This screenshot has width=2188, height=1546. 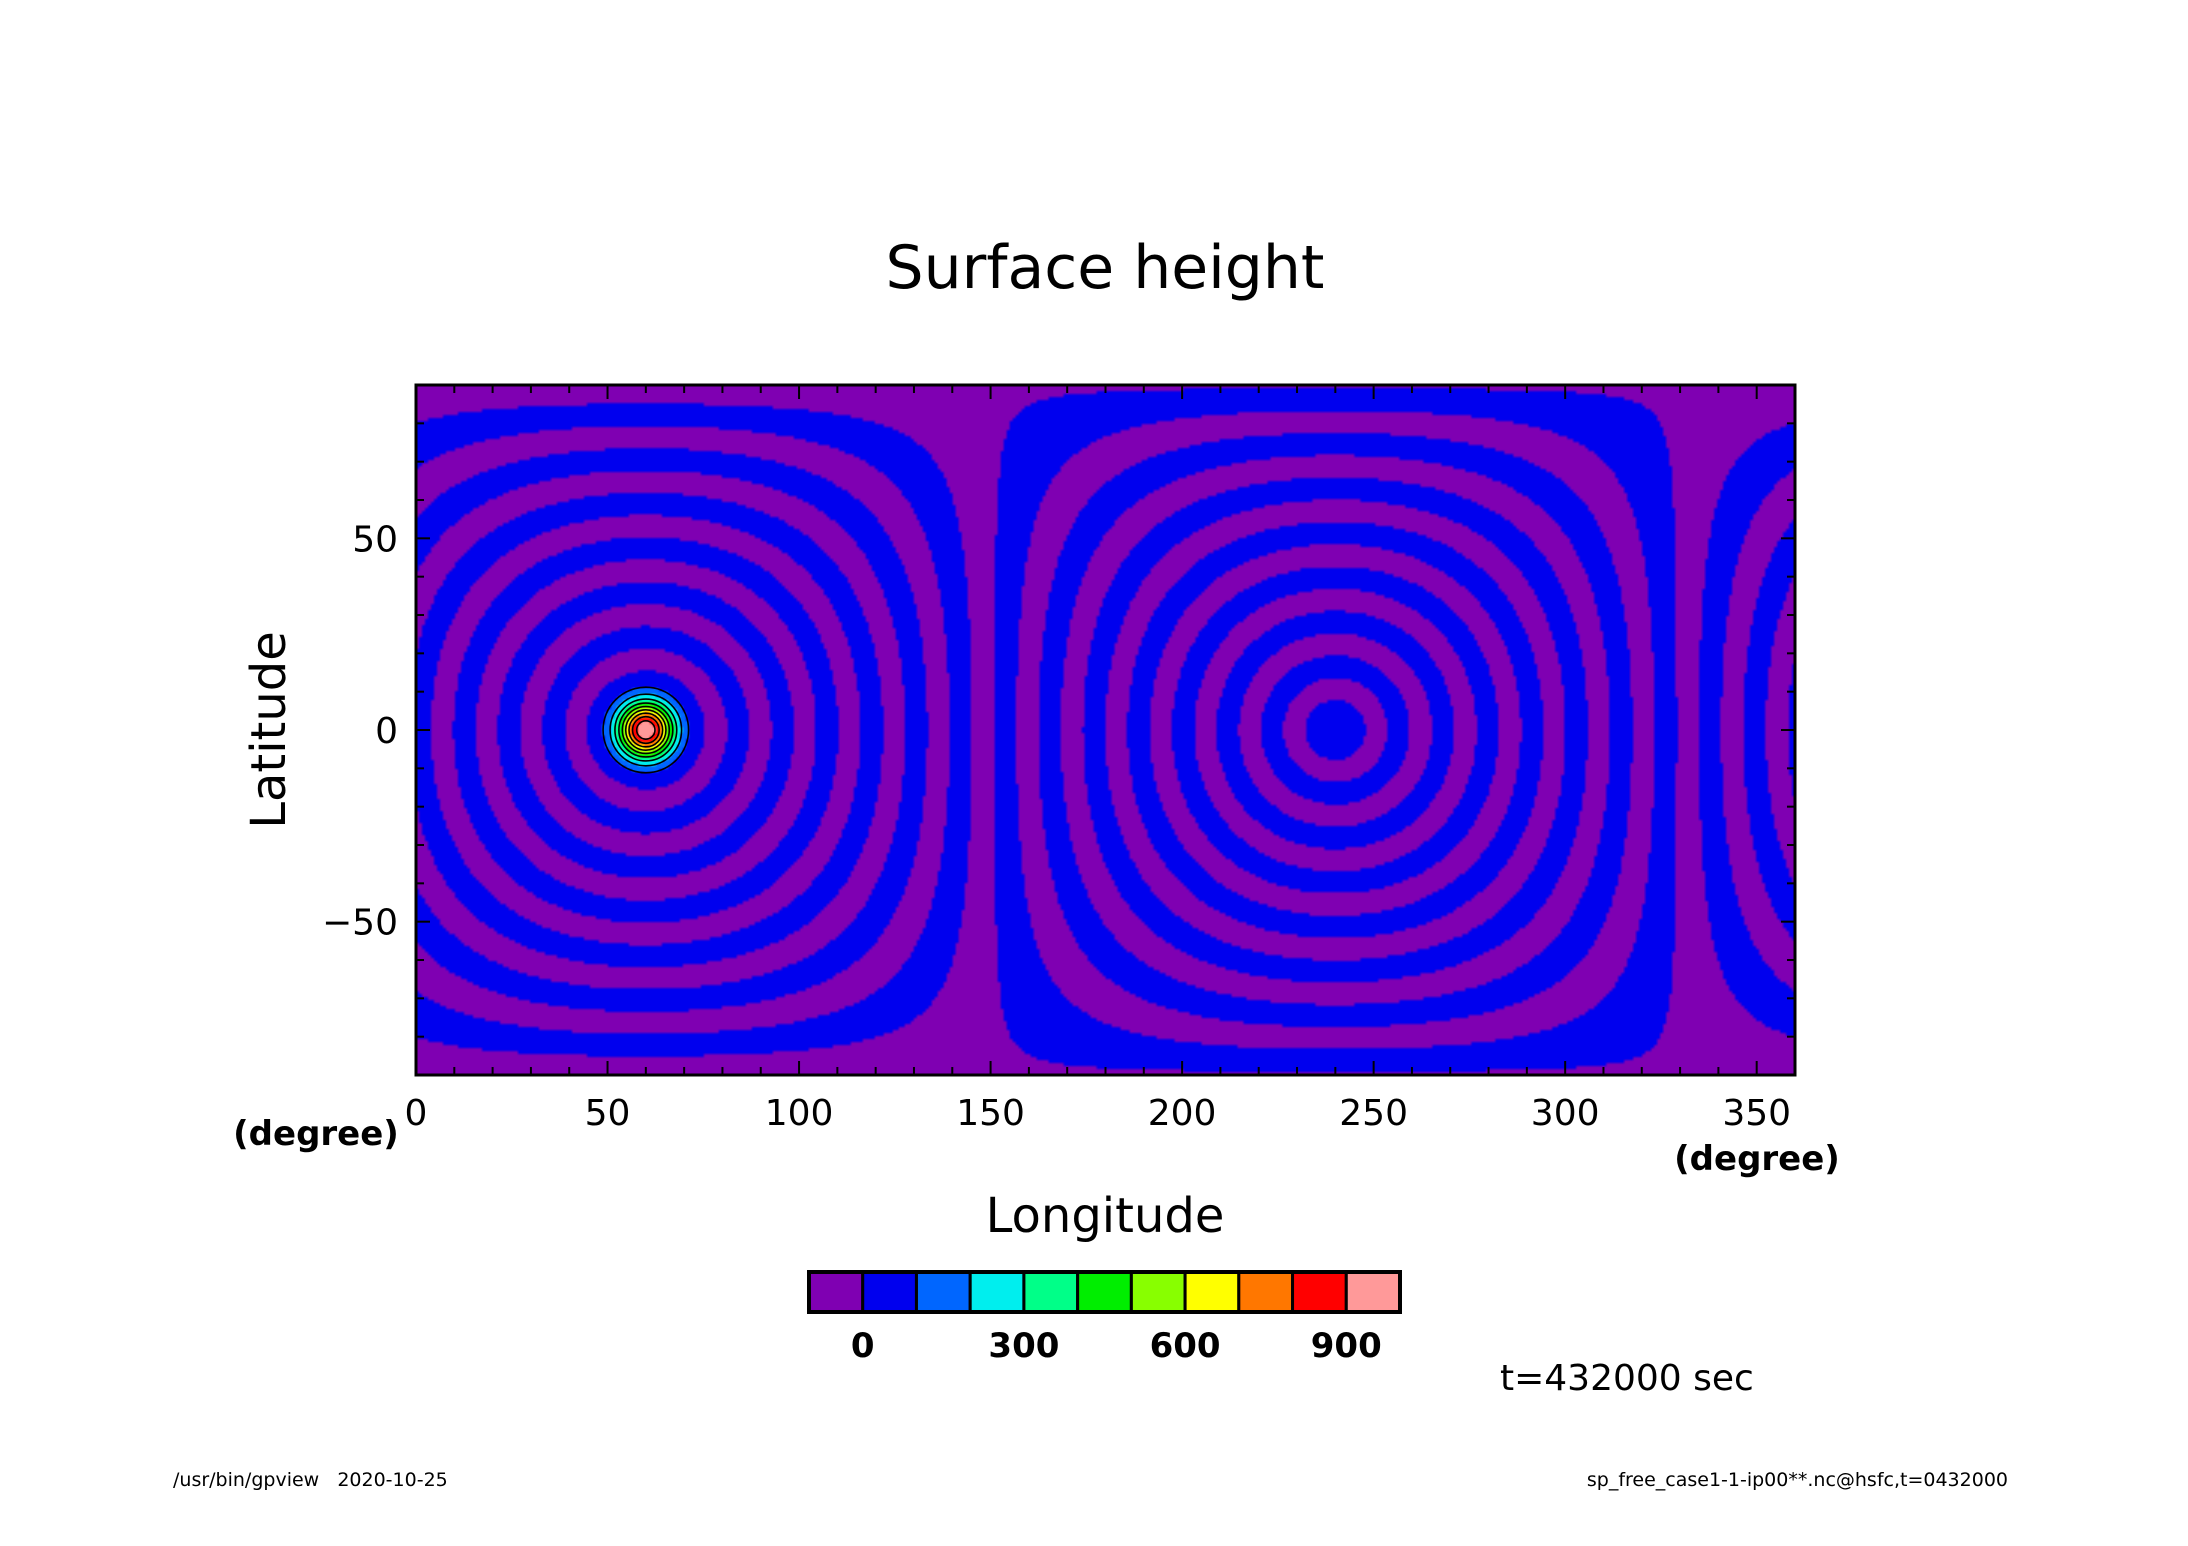 What do you see at coordinates (1105, 268) in the screenshot?
I see `chart-title: Surface height` at bounding box center [1105, 268].